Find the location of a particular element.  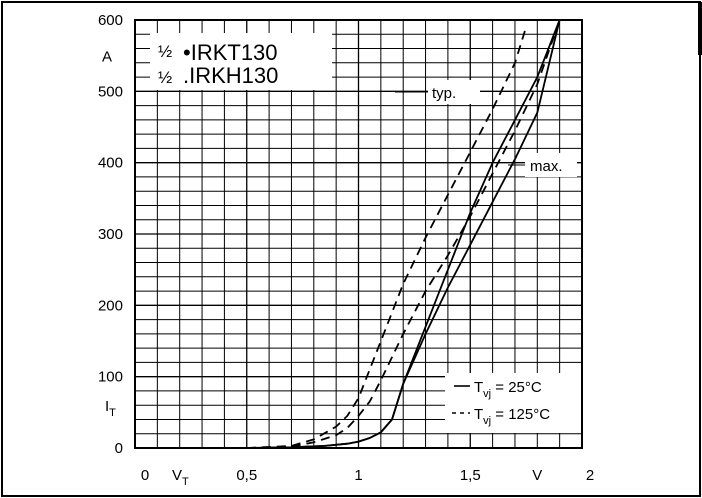

x-tick-label: 1,5 is located at coordinates (470, 475).